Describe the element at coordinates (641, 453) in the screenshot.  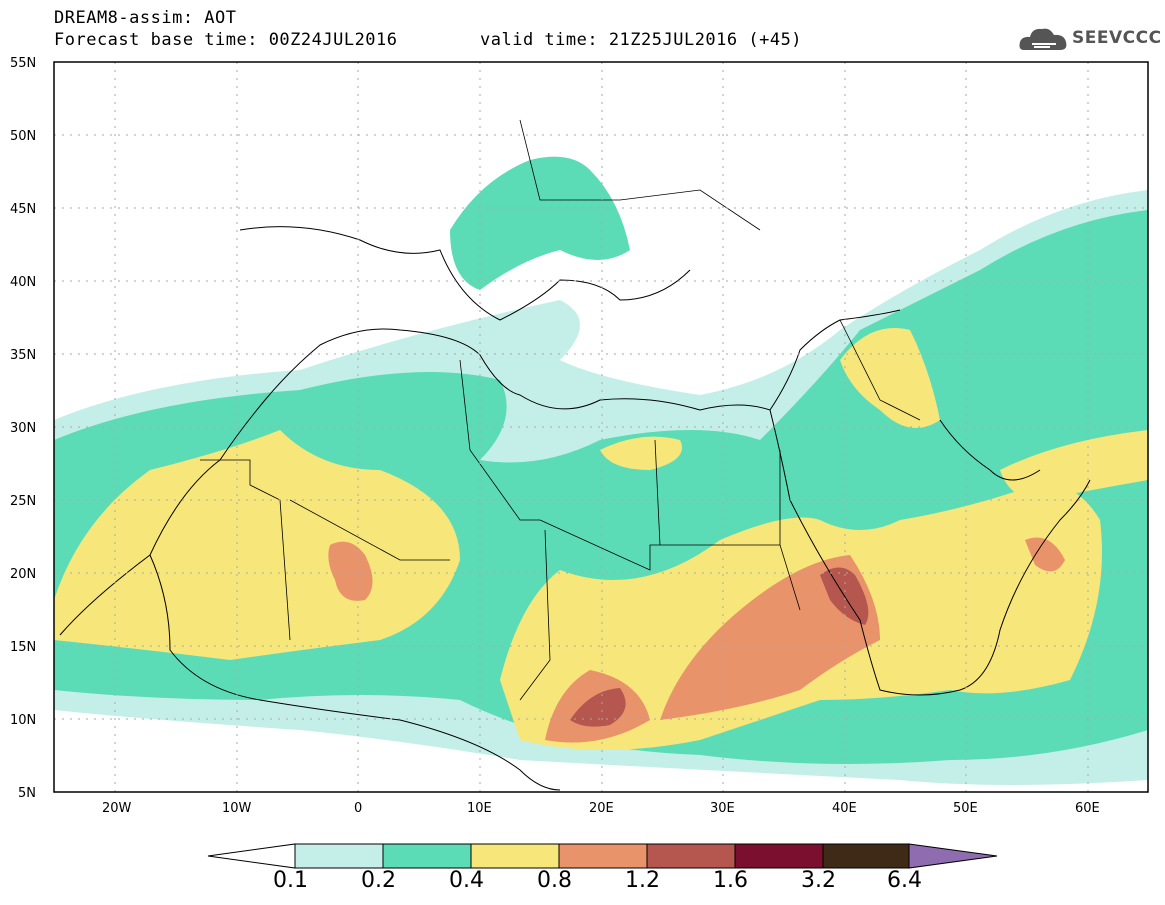
I see `aot-level-0.4-libya` at that location.